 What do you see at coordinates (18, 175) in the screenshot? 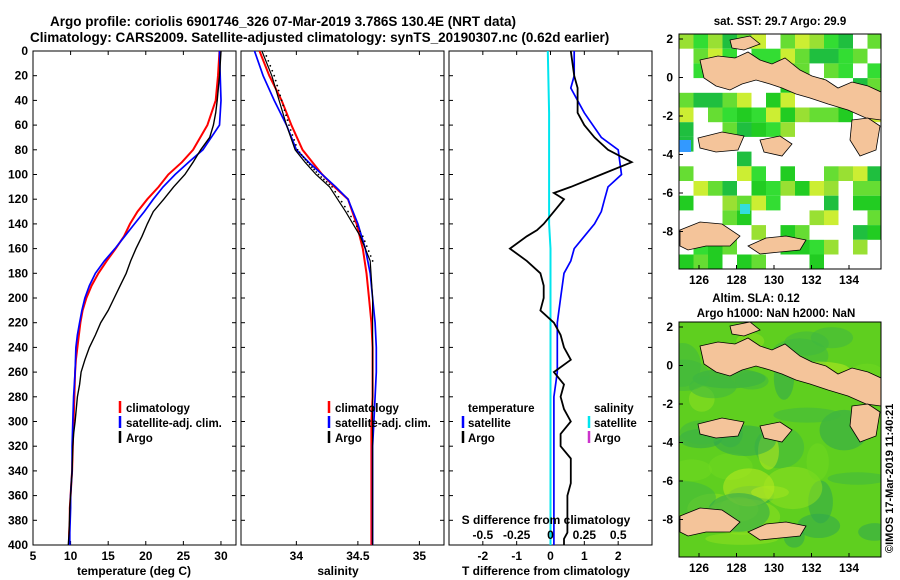
I see `depth-tick-label: 100` at bounding box center [18, 175].